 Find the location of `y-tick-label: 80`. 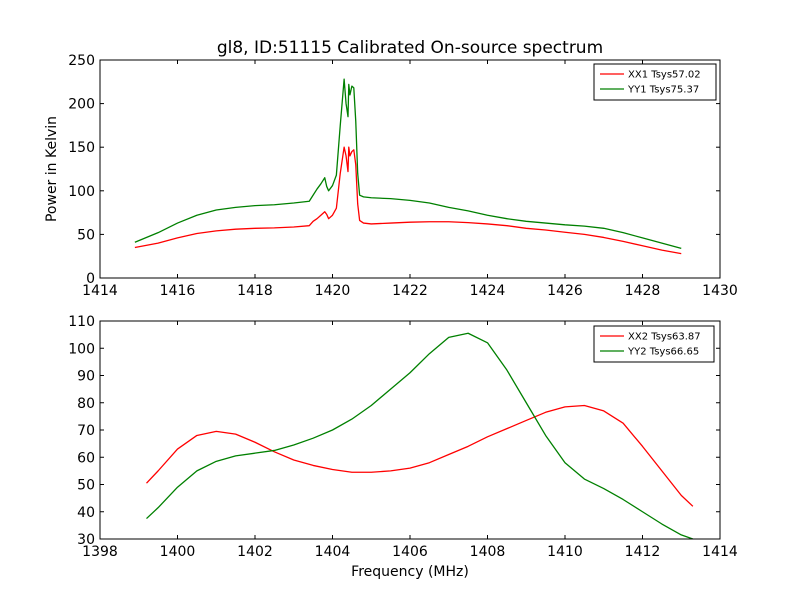

y-tick-label: 80 is located at coordinates (86, 404).